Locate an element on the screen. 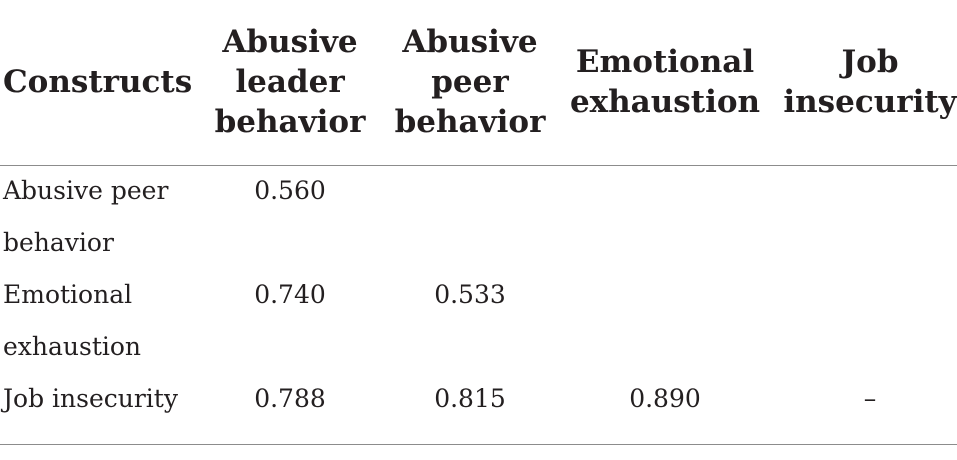 The width and height of the screenshot is (957, 460). header-divider is located at coordinates (478, 165).